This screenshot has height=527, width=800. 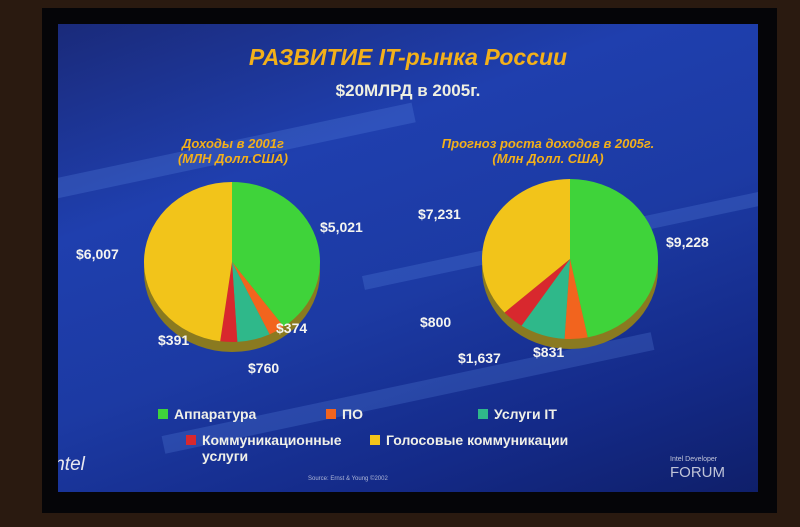 What do you see at coordinates (348, 479) in the screenshot?
I see `source-note: Source: Ernst & Young ©2002` at bounding box center [348, 479].